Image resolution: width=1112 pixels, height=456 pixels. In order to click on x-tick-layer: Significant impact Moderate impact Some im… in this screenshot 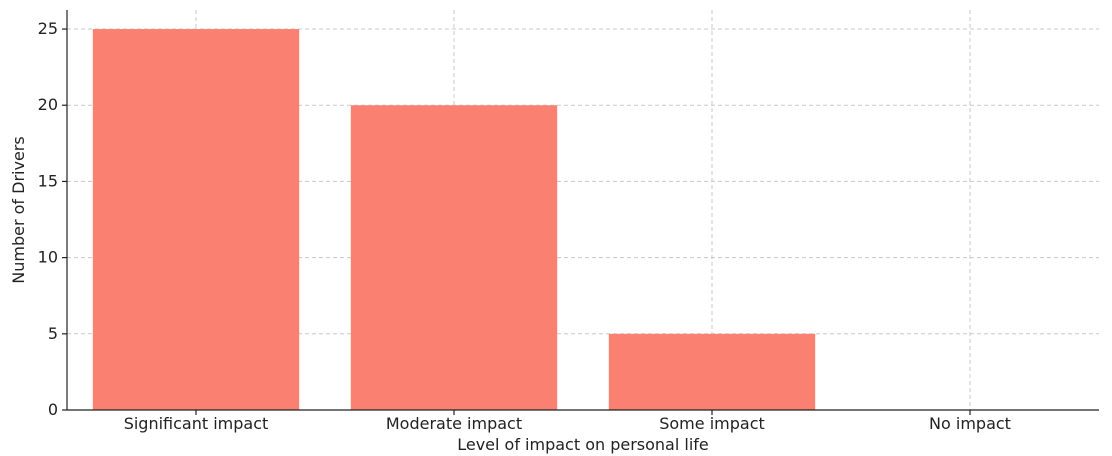, I will do `click(567, 421)`.